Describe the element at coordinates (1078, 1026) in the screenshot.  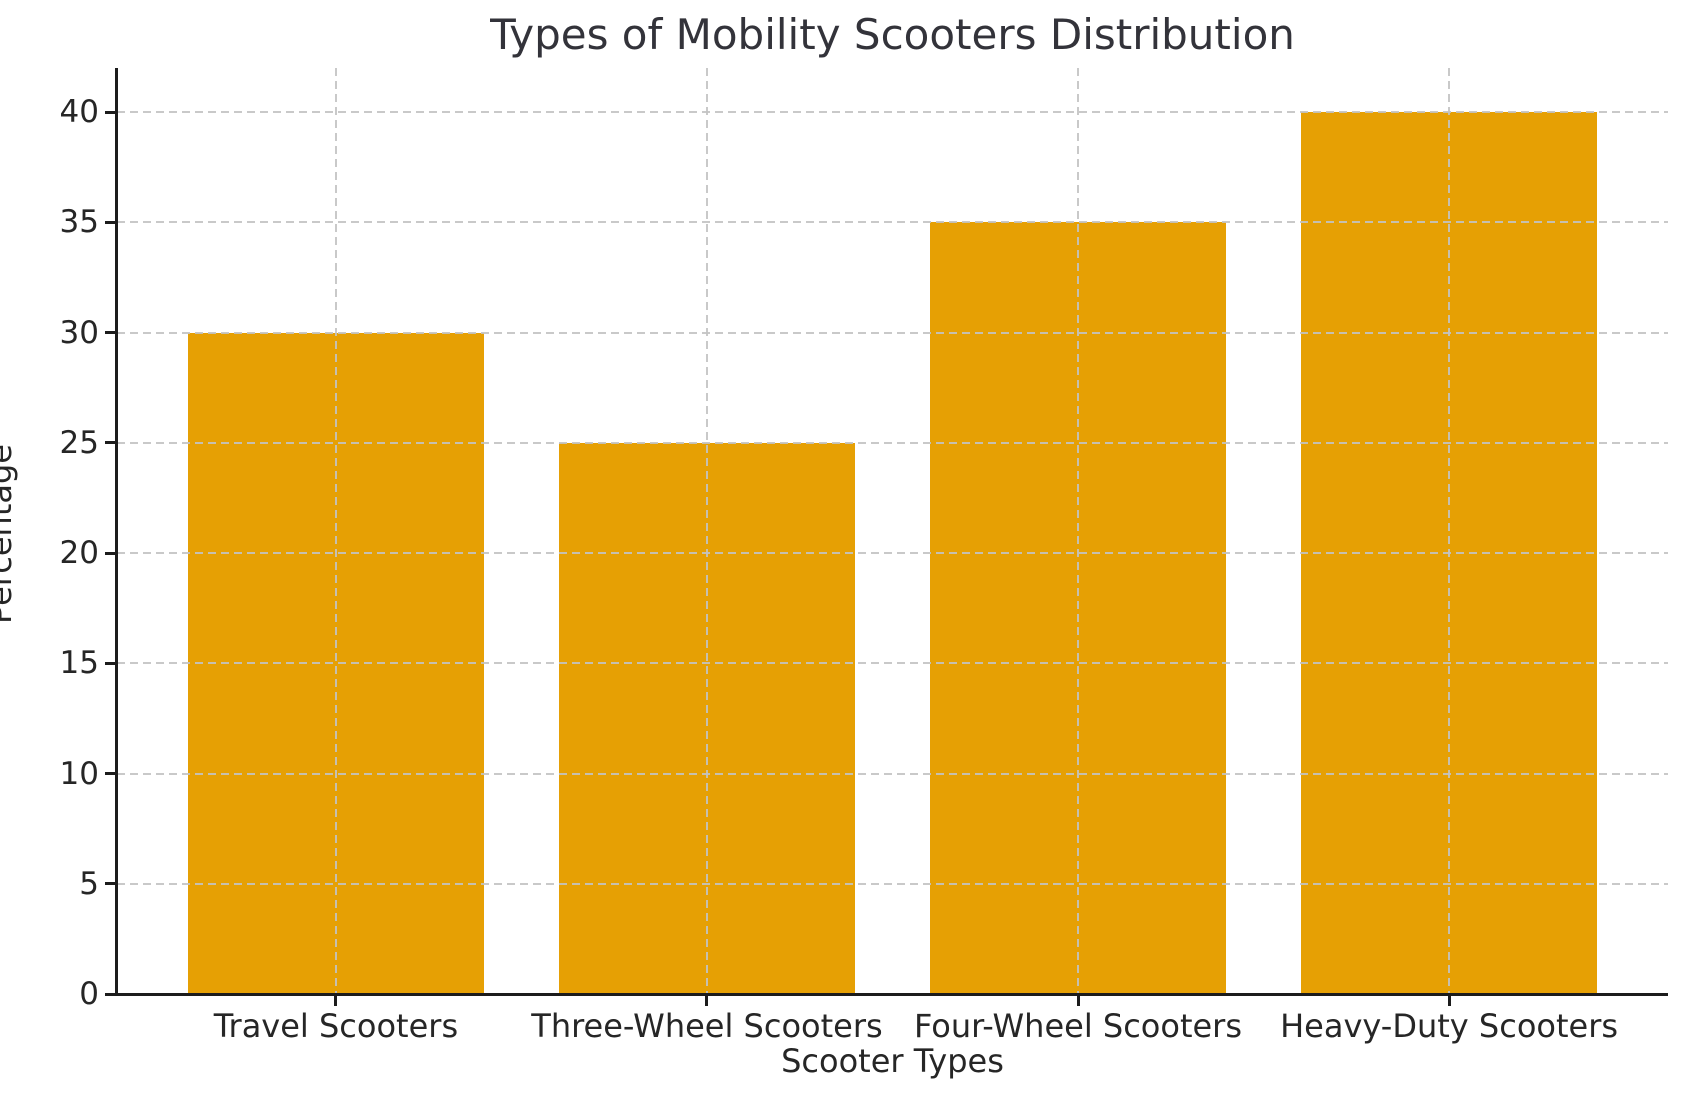
I see `xtick-label-2: Four-Wheel Scooters` at that location.